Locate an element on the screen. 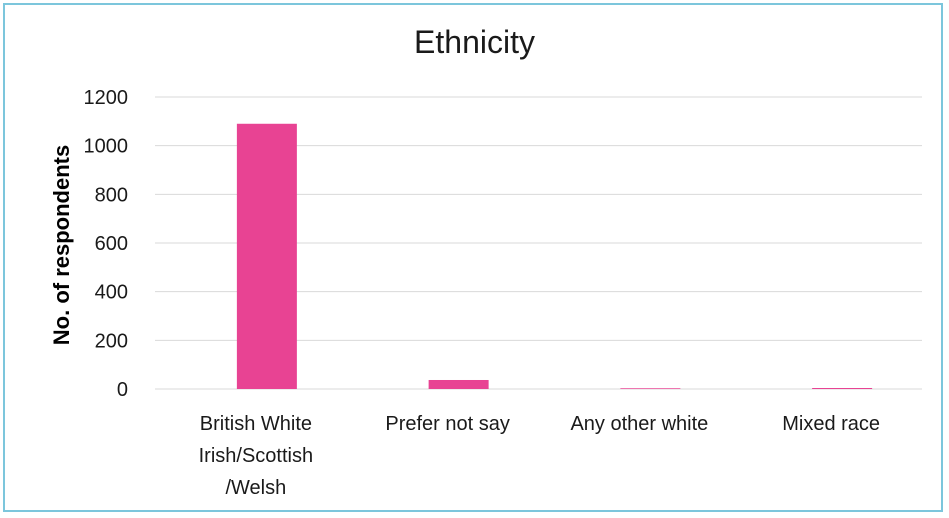 The image size is (949, 518). x-tick-label: British White Irish/Scottish/Welsh is located at coordinates (256, 456).